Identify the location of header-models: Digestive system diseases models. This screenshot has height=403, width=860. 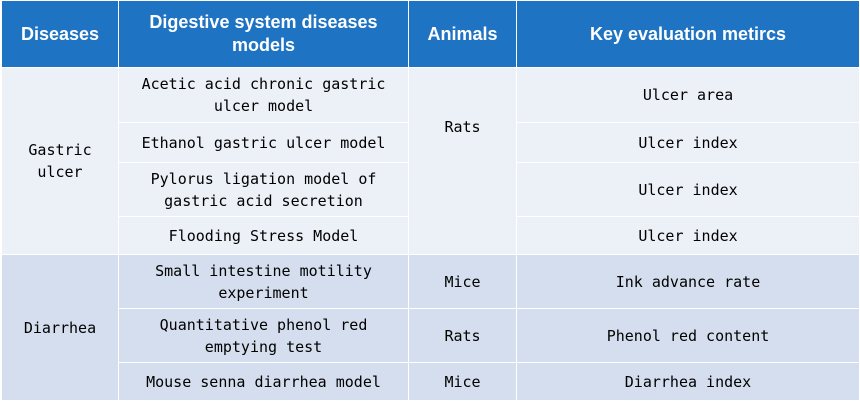
(263, 34).